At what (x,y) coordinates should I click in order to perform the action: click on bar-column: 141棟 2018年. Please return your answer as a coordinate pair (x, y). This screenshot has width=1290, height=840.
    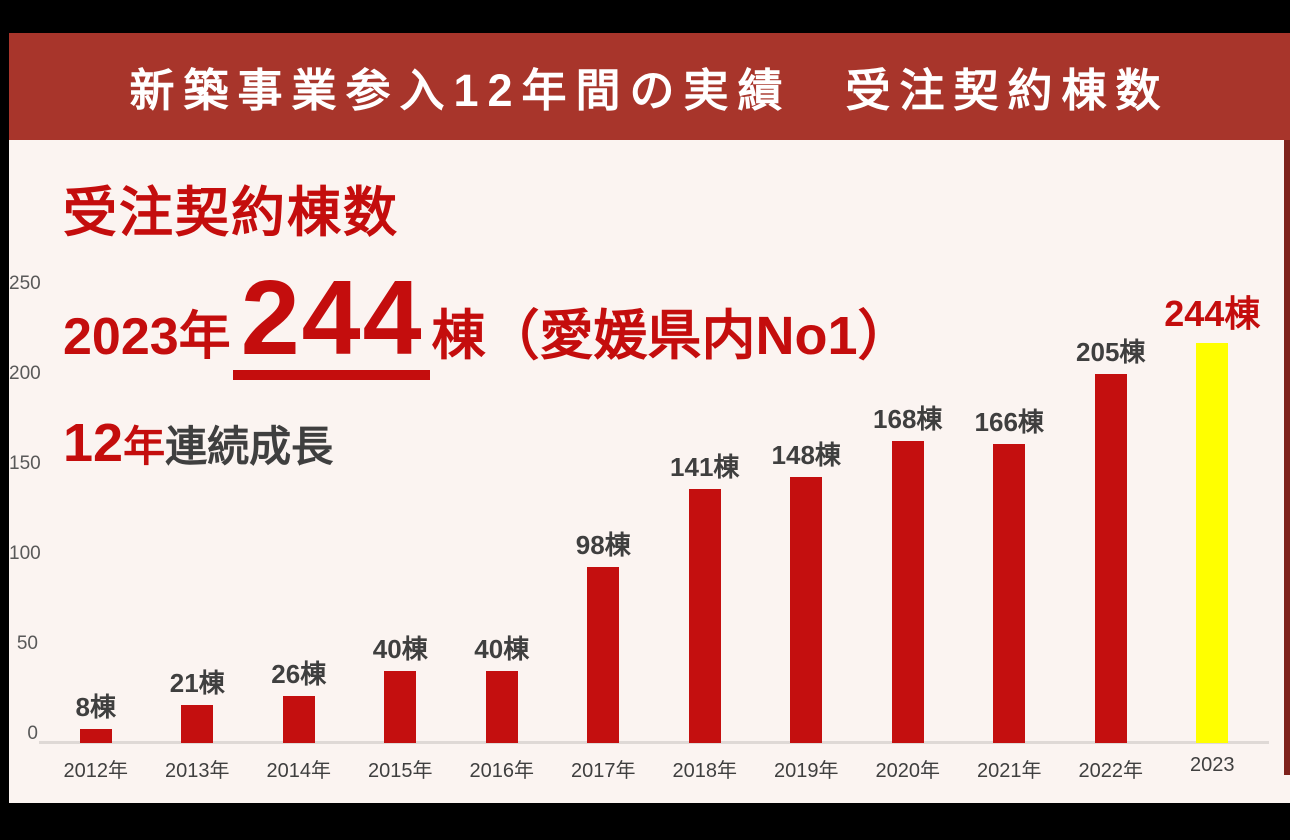
    Looking at the image, I should click on (705, 614).